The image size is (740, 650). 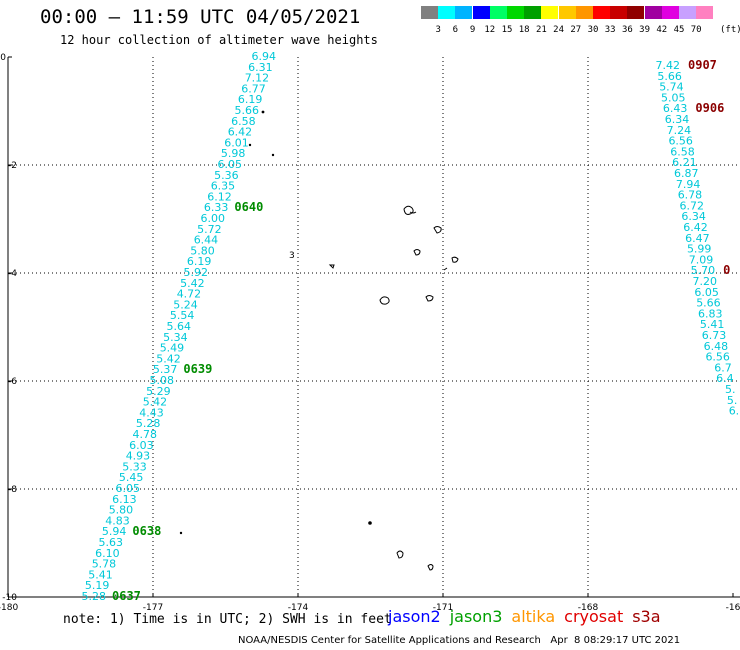 What do you see at coordinates (688, 184) in the screenshot?
I see `wave-height-value: 7.94` at bounding box center [688, 184].